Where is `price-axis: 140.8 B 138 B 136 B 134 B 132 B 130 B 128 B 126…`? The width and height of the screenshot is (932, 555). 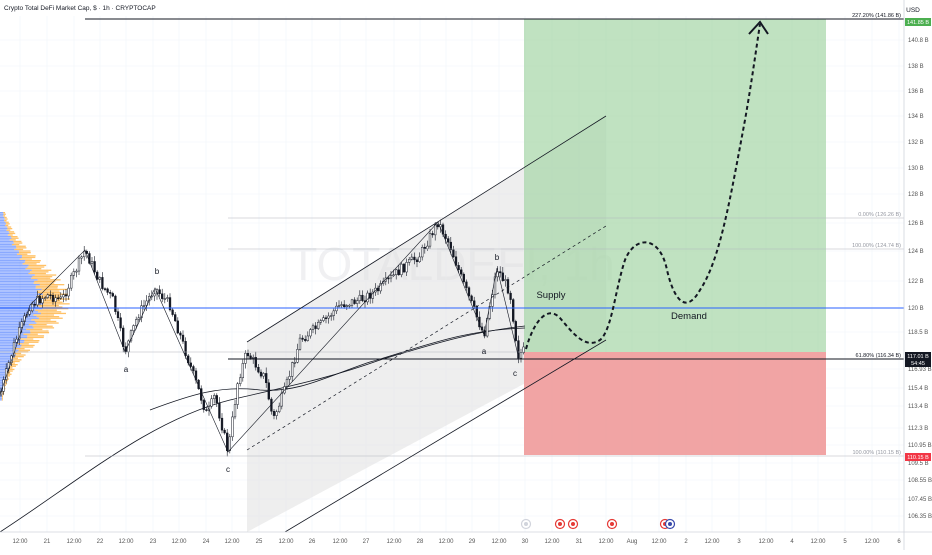
price-axis: 140.8 B 138 B 136 B 134 B 132 B 130 B 128 B 126… is located at coordinates (920, 279).